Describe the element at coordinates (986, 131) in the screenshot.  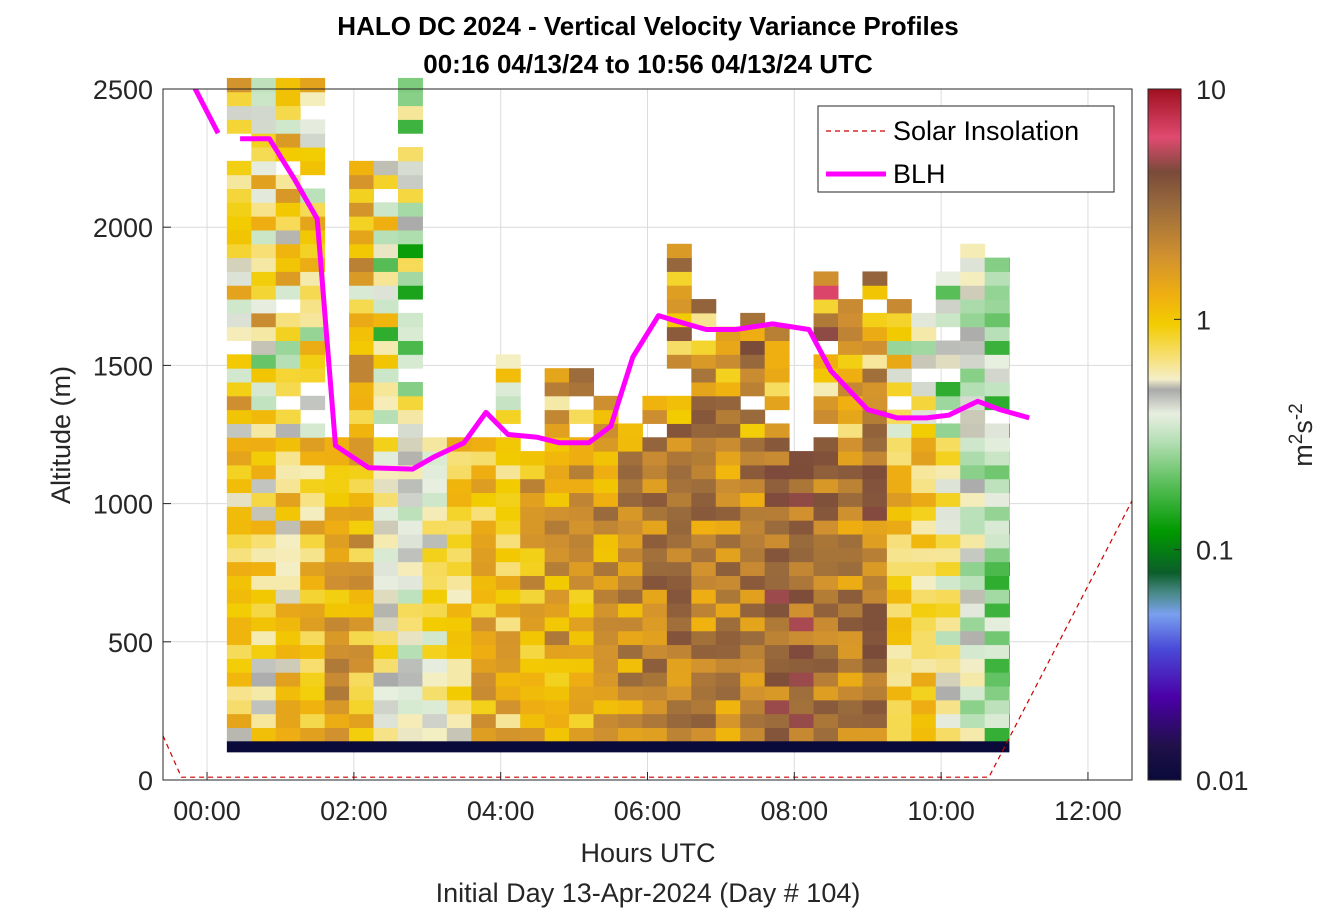
I see `legend-label-solar: Solar Insolation` at that location.